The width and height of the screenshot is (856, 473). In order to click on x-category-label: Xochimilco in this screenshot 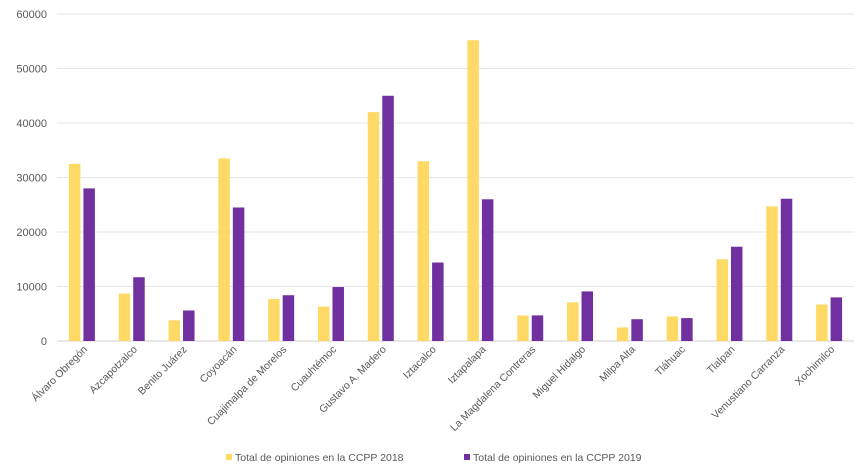, I will do `click(815, 366)`.